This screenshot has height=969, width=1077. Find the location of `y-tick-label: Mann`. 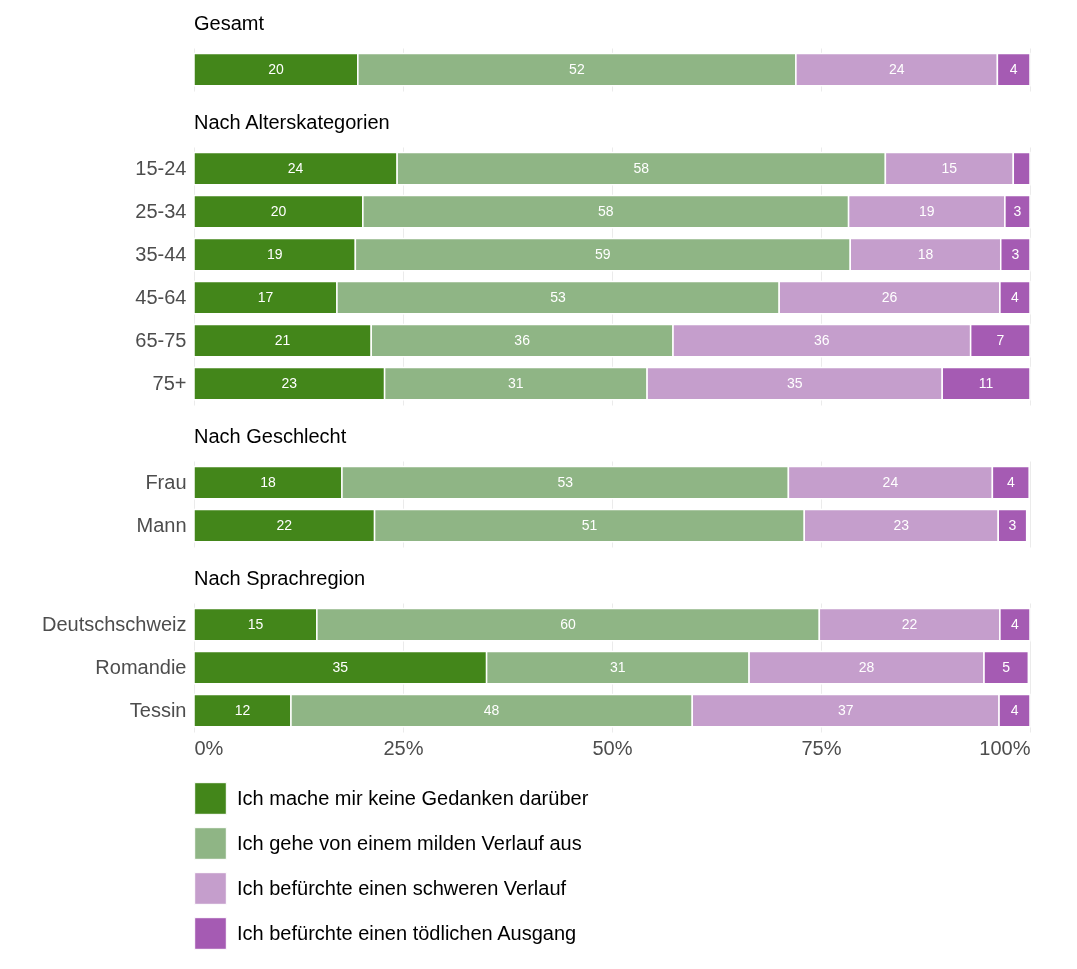

y-tick-label: Mann is located at coordinates (161, 524).